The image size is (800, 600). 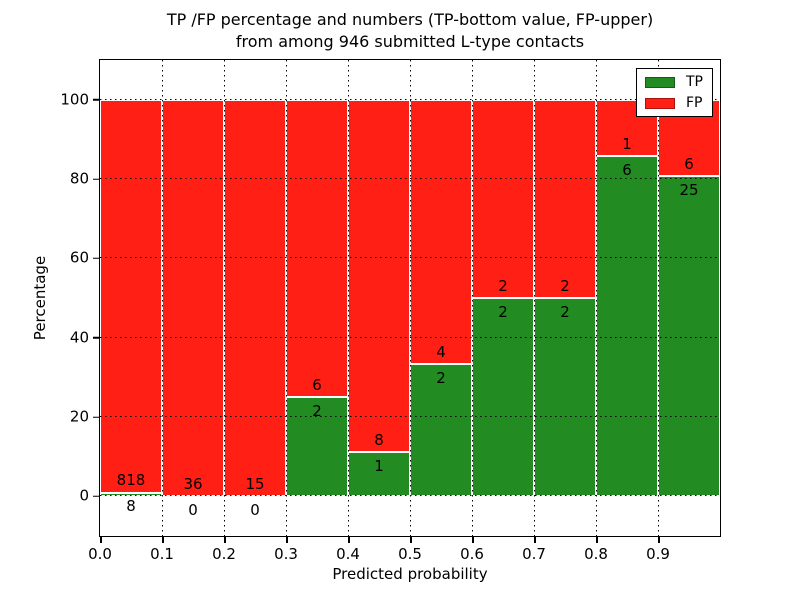 I want to click on x-tick-label: 0.6, so click(x=472, y=554).